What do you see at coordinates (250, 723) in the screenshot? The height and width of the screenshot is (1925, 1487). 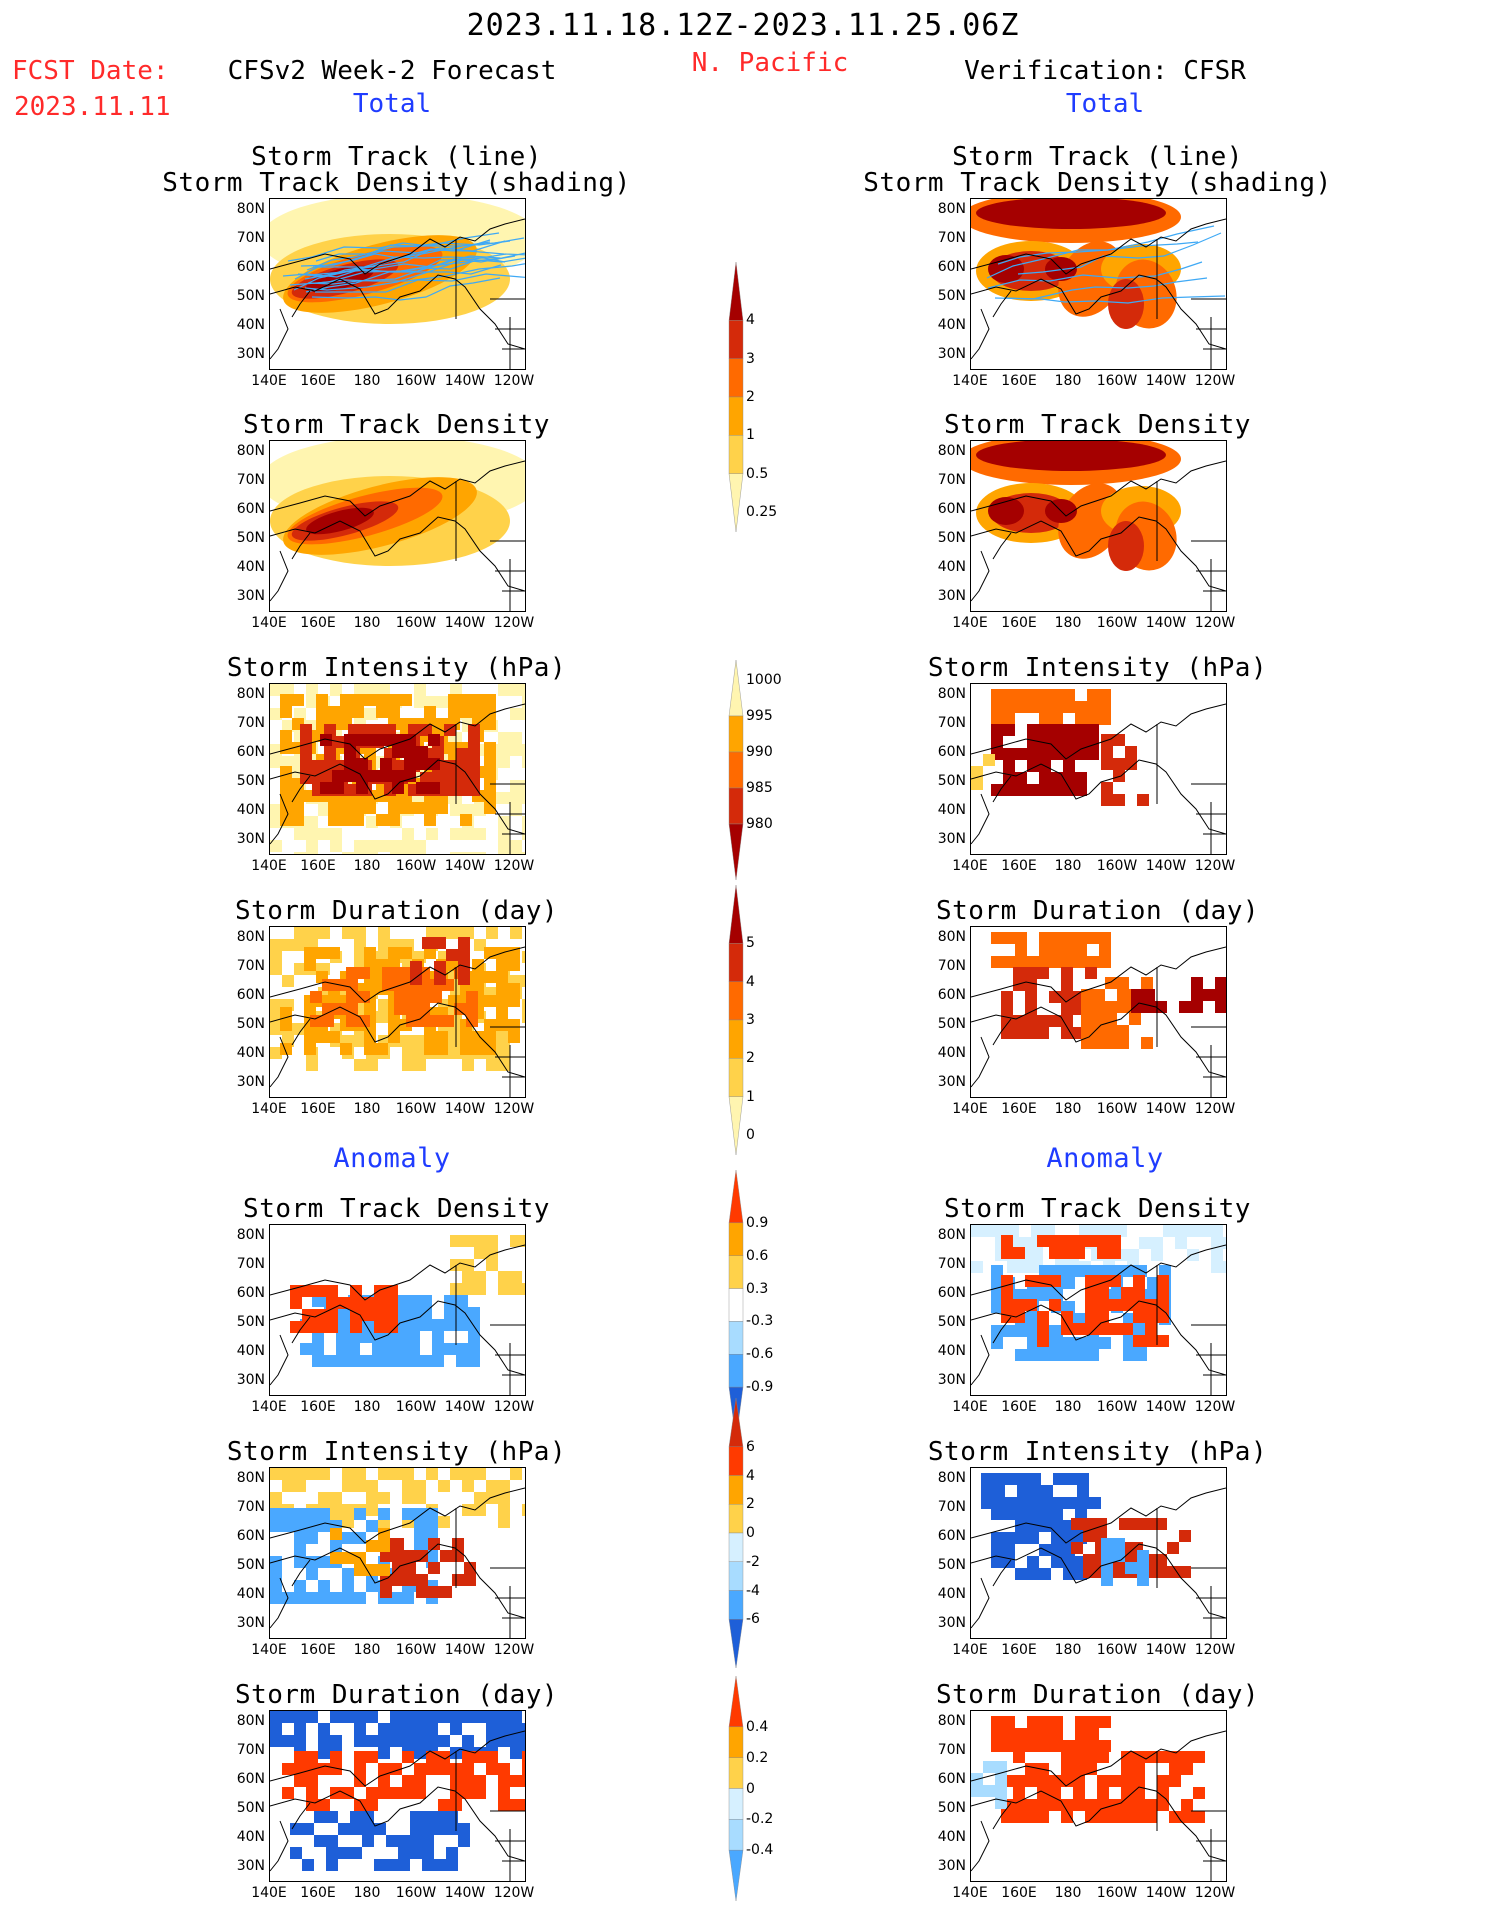 I see `lat-tick-label: 70N` at bounding box center [250, 723].